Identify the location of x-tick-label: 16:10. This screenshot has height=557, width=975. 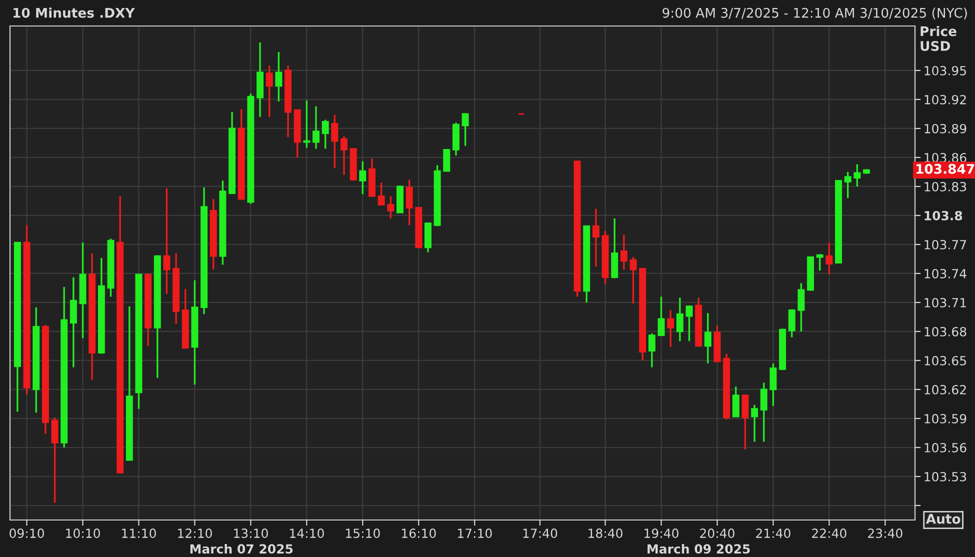
(419, 533).